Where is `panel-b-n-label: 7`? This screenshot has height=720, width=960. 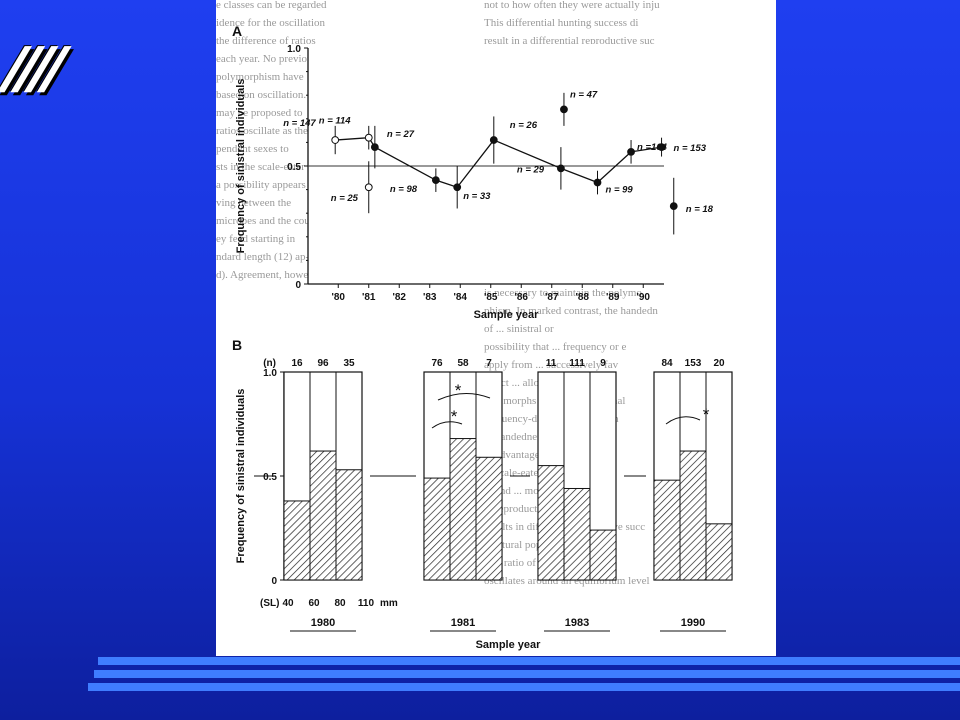 panel-b-n-label: 7 is located at coordinates (489, 363).